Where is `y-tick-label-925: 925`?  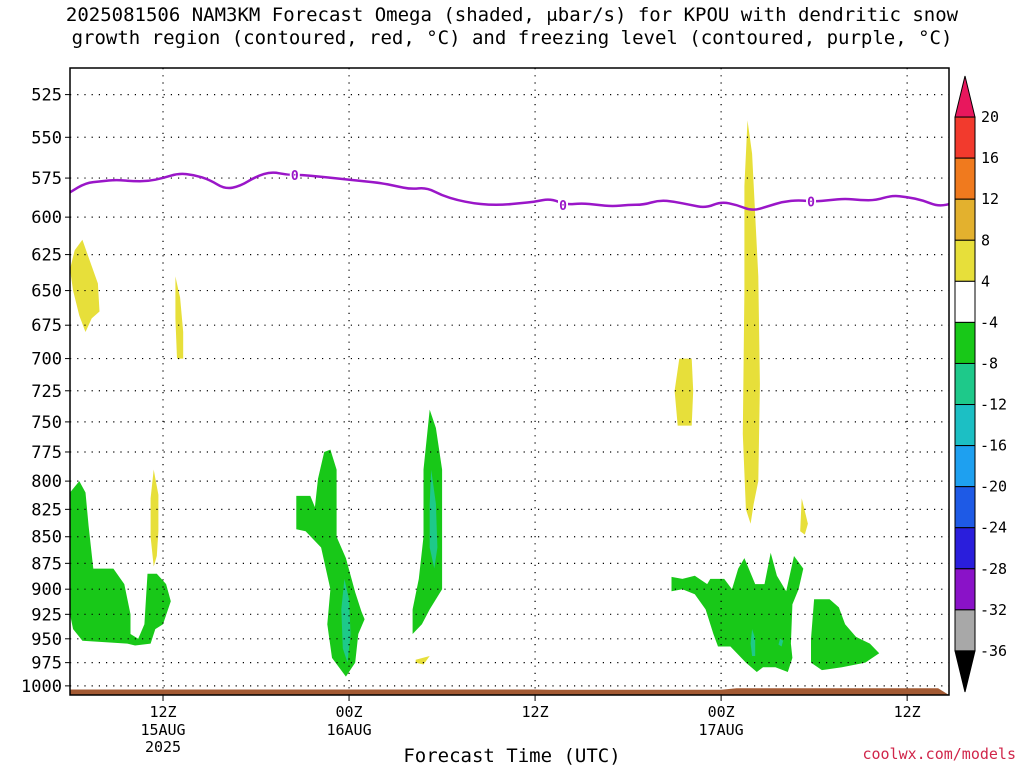 y-tick-label-925: 925 is located at coordinates (46, 615).